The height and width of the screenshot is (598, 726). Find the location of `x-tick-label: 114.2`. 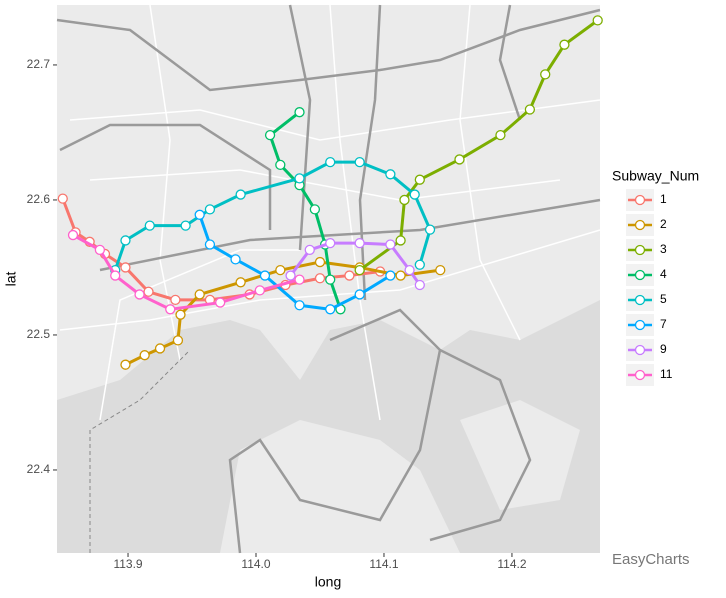

x-tick-label: 114.2 is located at coordinates (511, 564).